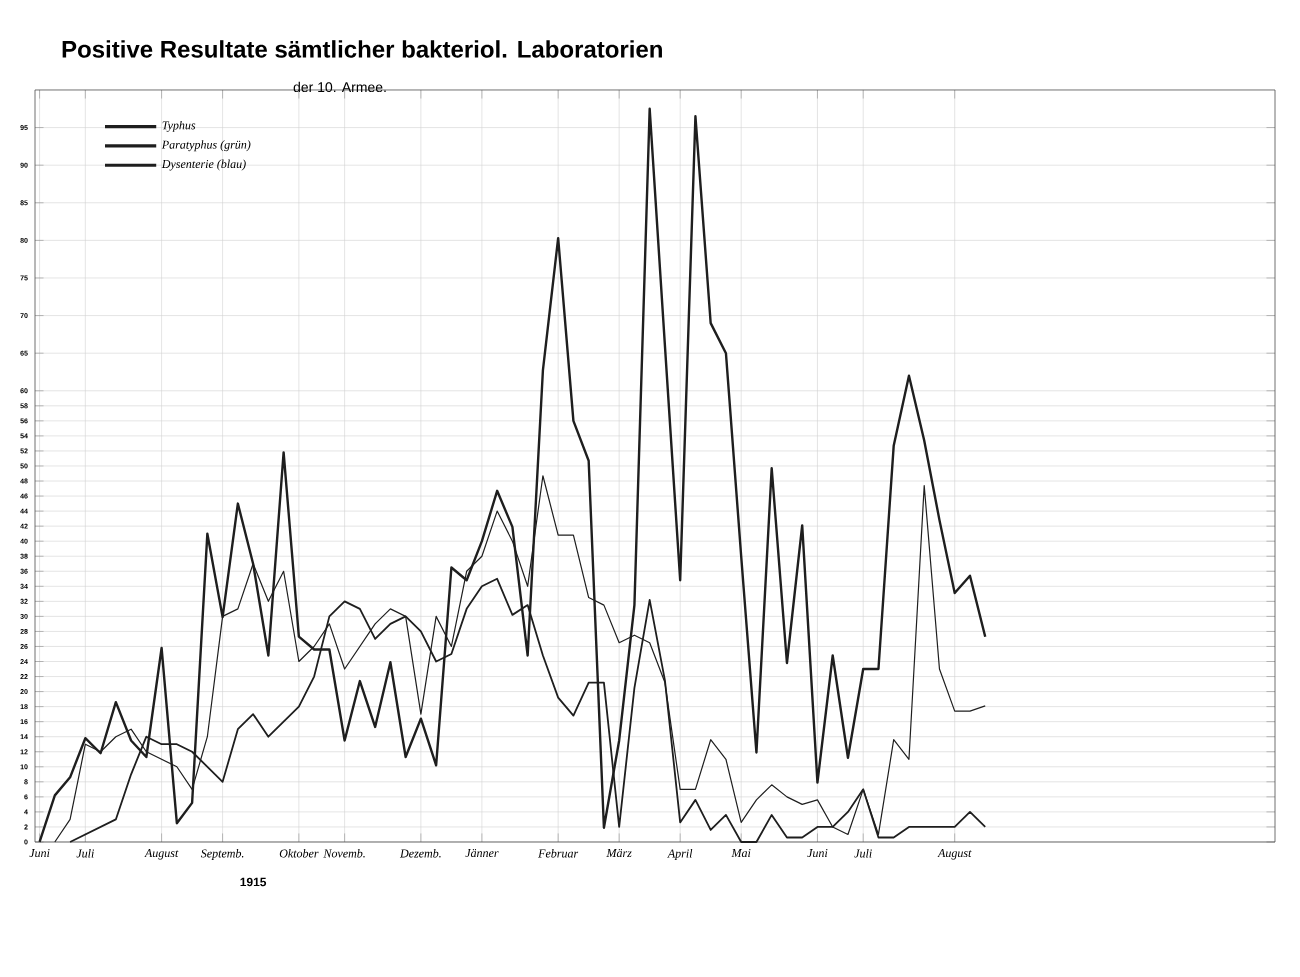 This screenshot has width=1300, height=977. I want to click on x-tick-label: März, so click(619, 853).